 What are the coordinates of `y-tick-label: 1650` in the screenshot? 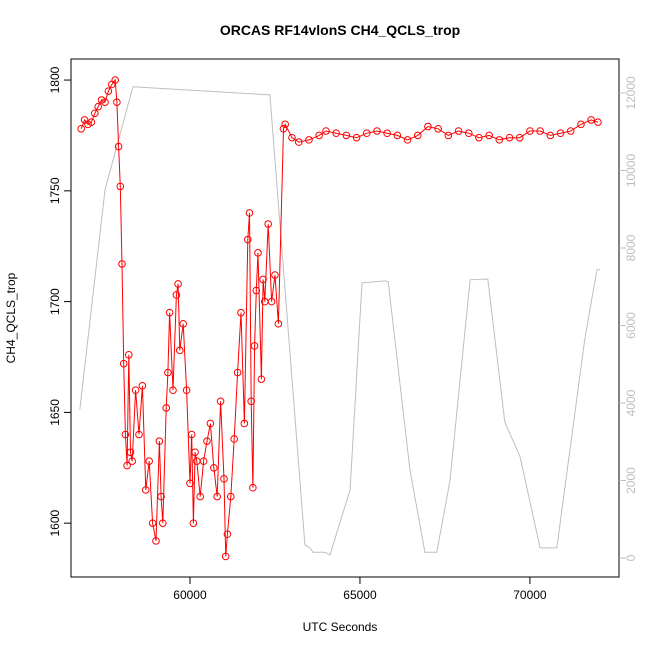 It's located at (55, 412).